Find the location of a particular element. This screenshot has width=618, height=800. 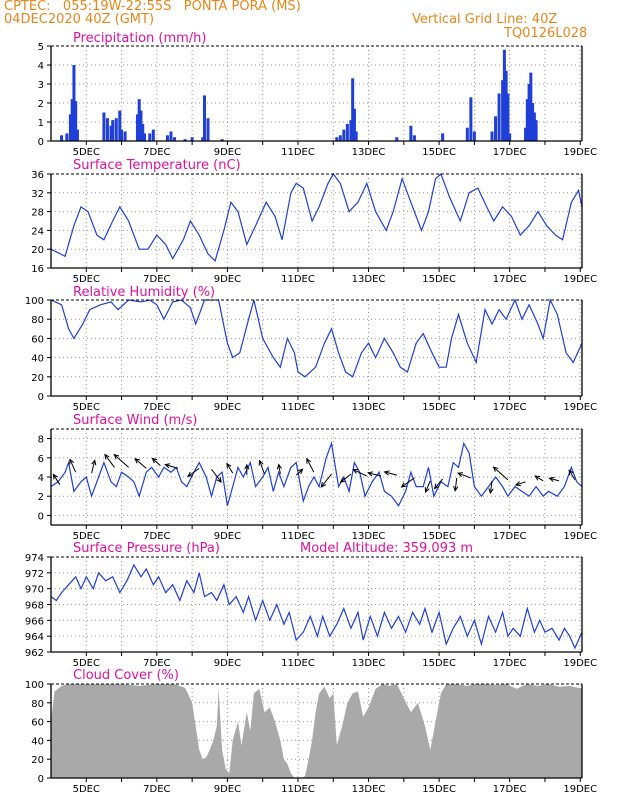

surface-pressure-ytick-label: 966 is located at coordinates (34, 621).